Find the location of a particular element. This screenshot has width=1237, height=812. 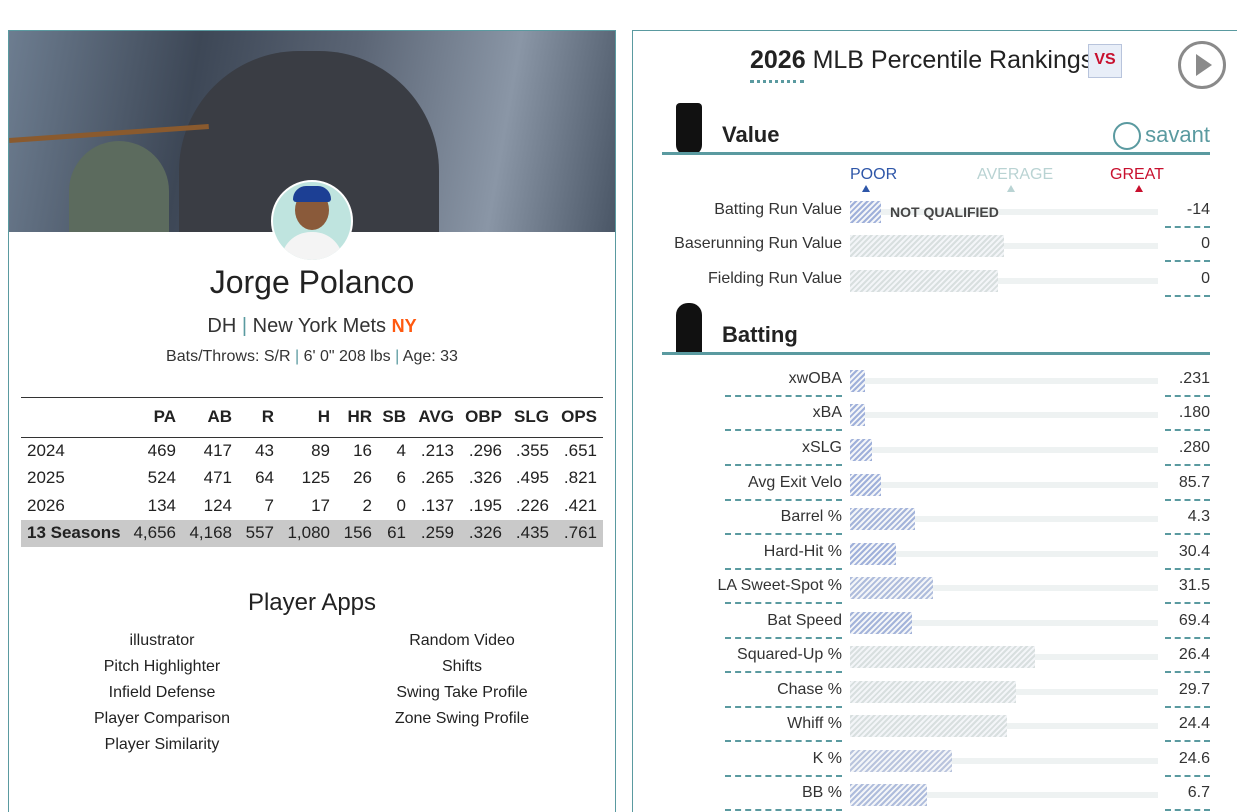

app-link: Shifts is located at coordinates (461, 666).